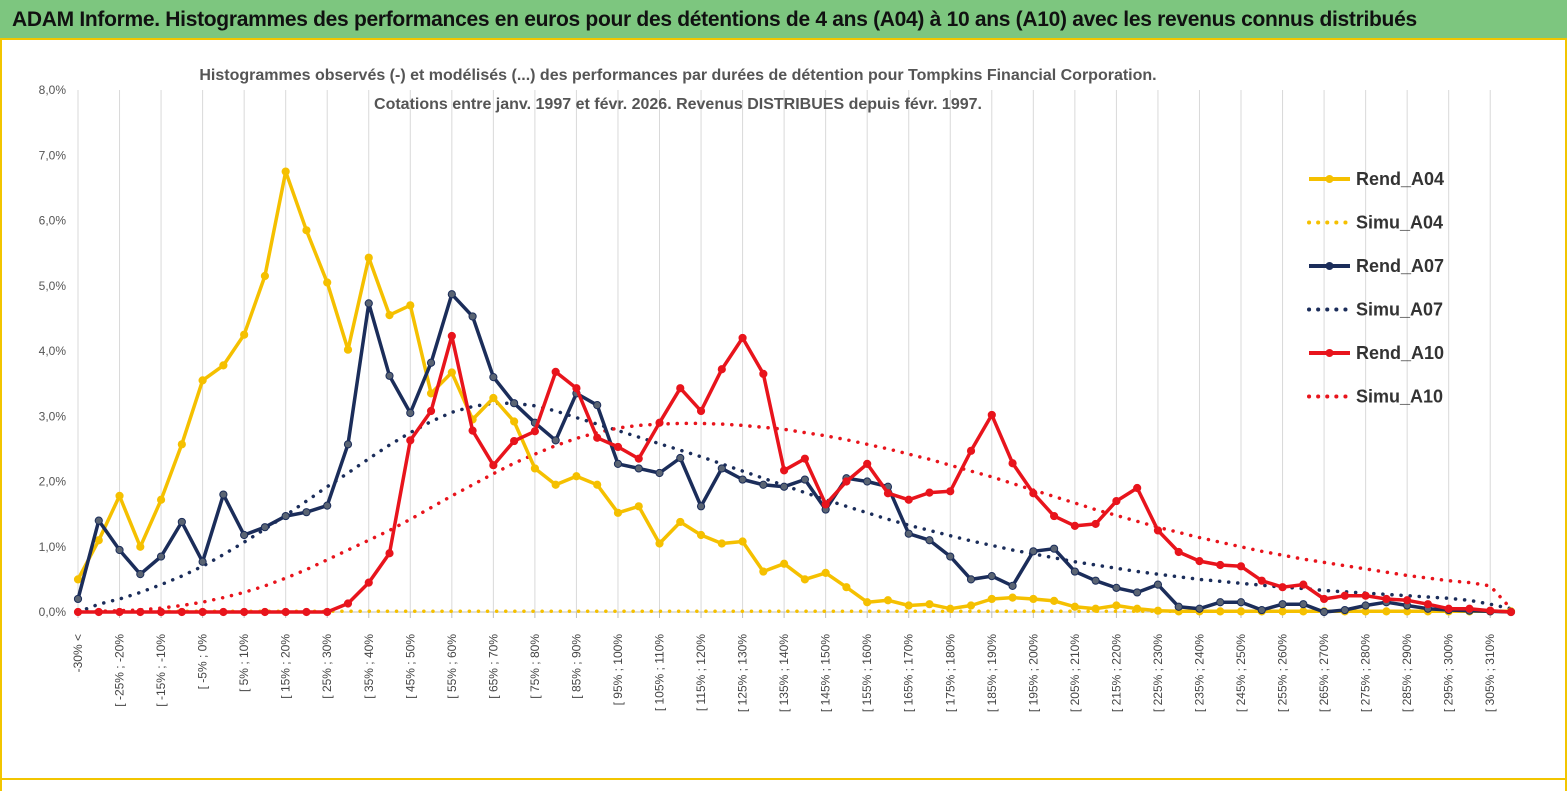  Describe the element at coordinates (1033, 673) in the screenshot. I see `x-tick-label: [ 195% ; 200%` at that location.